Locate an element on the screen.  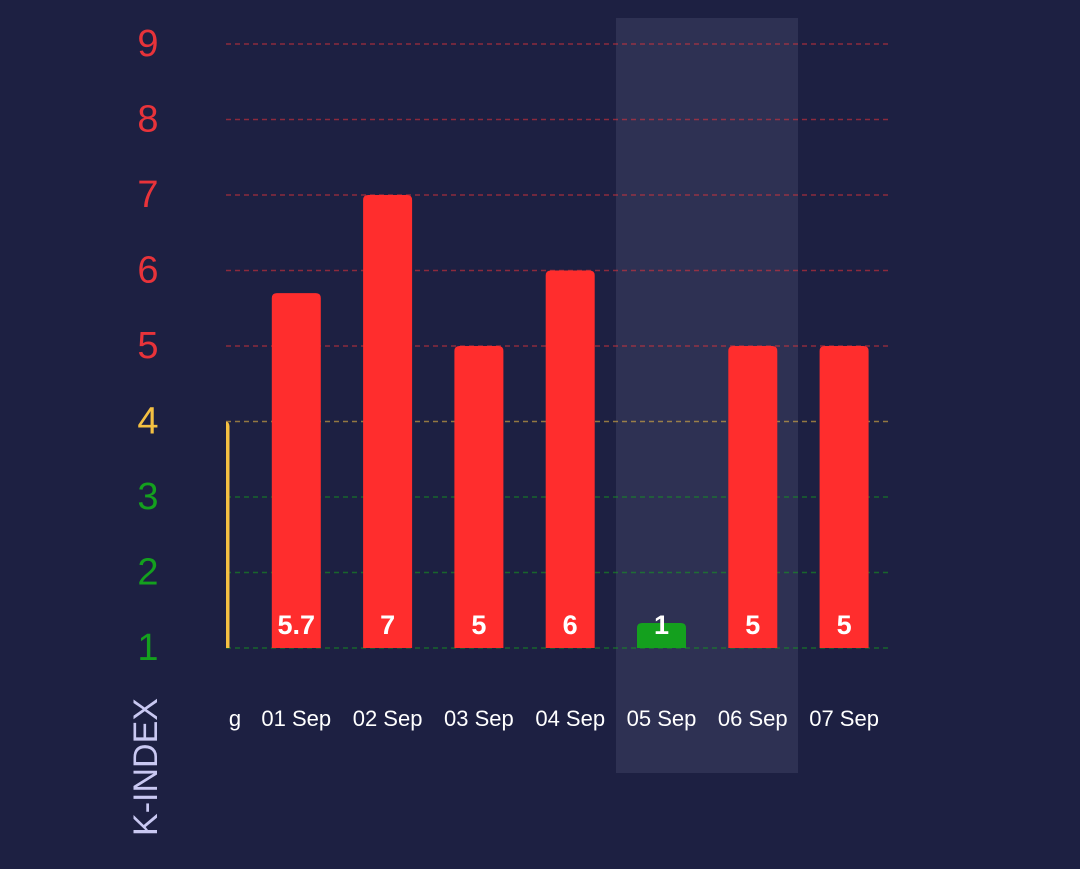
value-label: 1 is located at coordinates (661, 625).